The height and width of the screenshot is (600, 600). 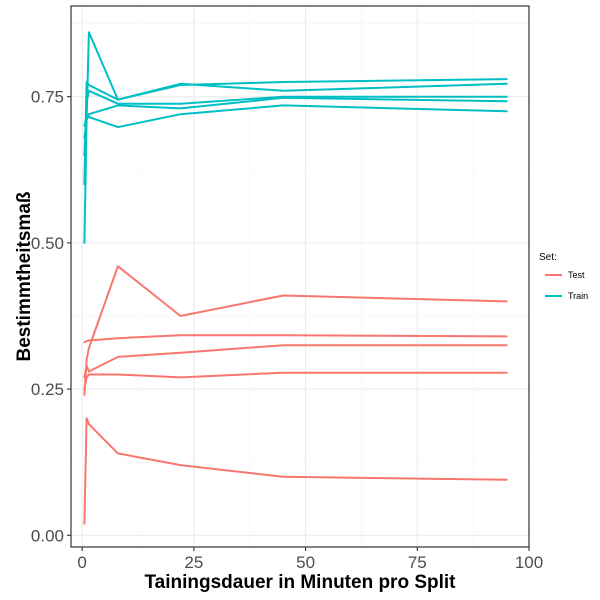 What do you see at coordinates (81, 562) in the screenshot?
I see `x-tick-label: 0` at bounding box center [81, 562].